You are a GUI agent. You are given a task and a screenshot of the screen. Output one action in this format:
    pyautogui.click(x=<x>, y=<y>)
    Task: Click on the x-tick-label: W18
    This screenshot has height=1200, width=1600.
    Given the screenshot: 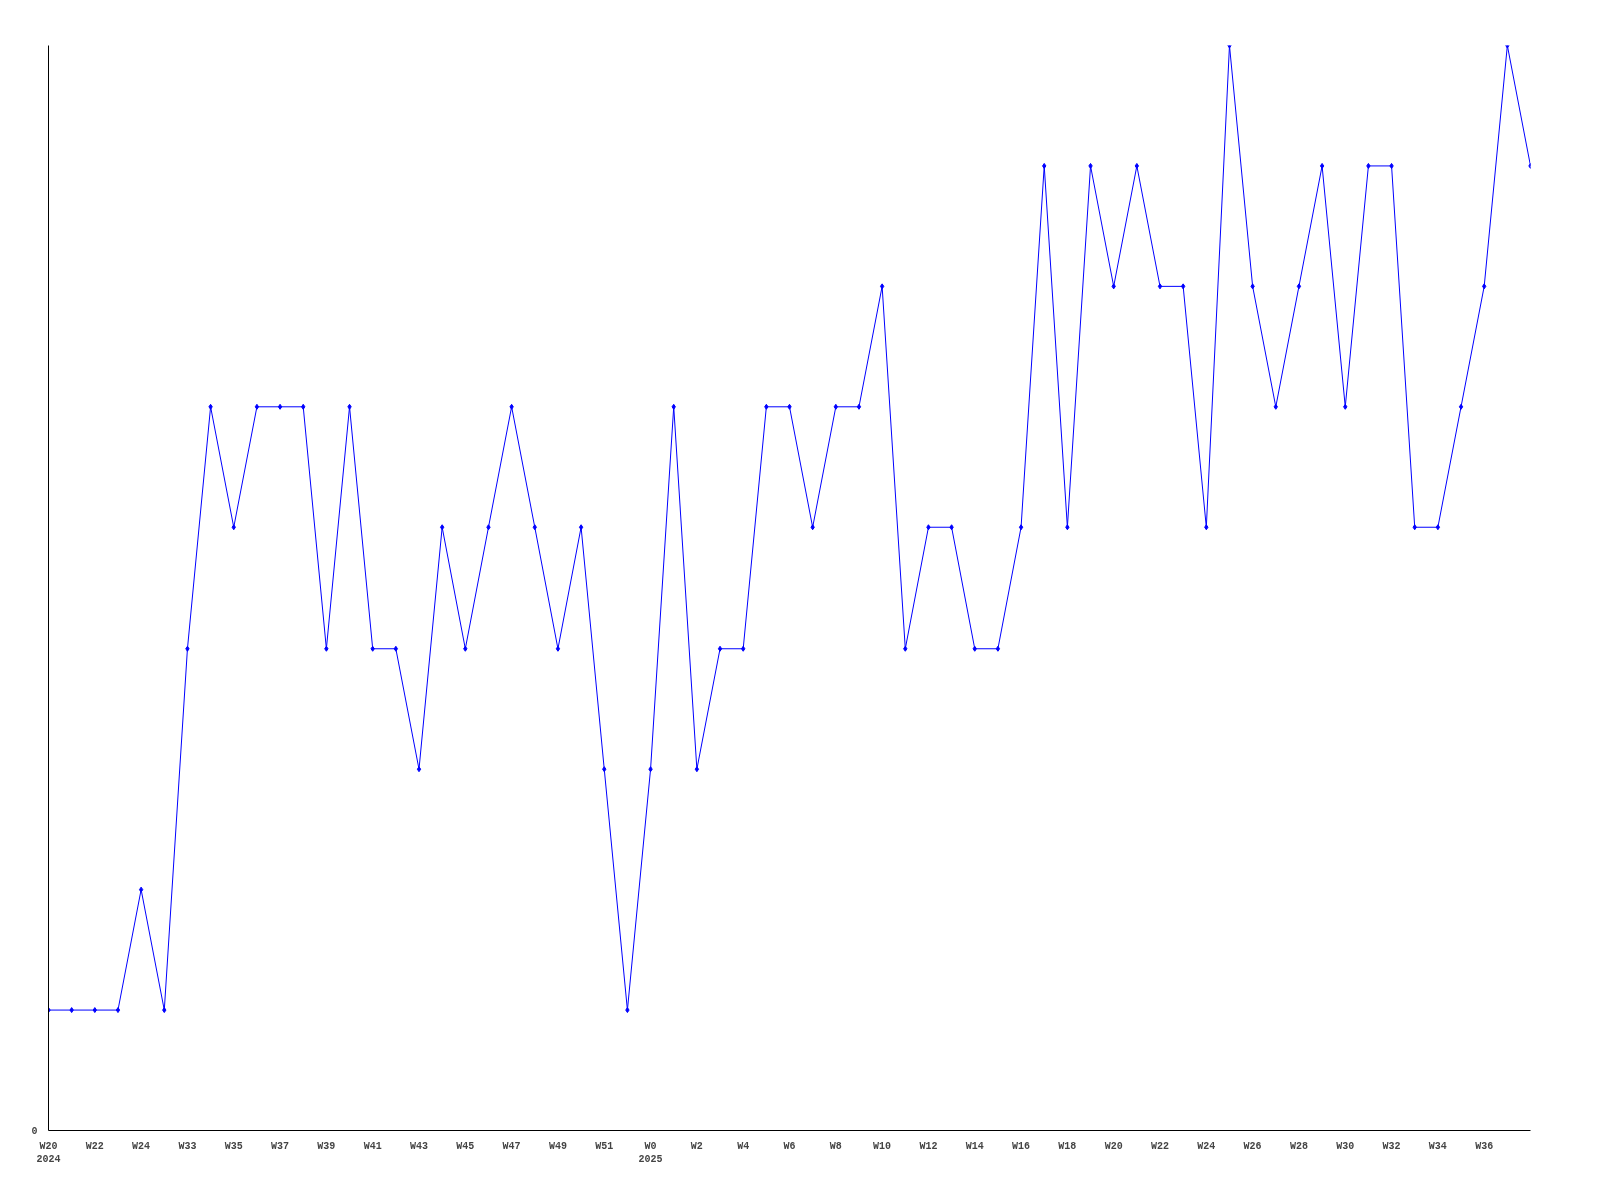 What is the action you would take?
    pyautogui.click(x=1067, y=1146)
    